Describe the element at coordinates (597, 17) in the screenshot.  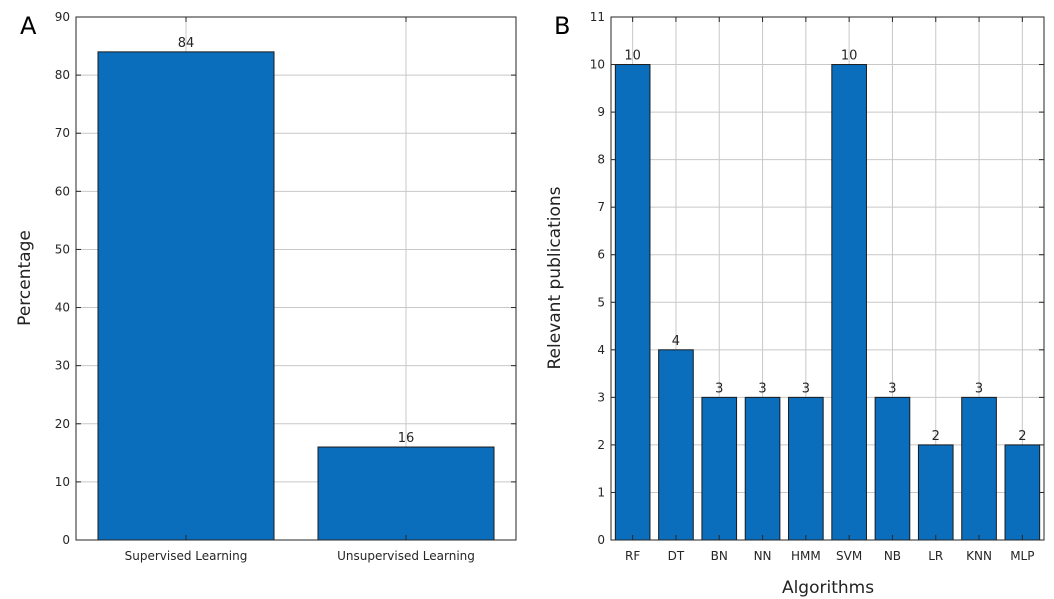
I see `chart-b-y-tick-label: 11` at that location.